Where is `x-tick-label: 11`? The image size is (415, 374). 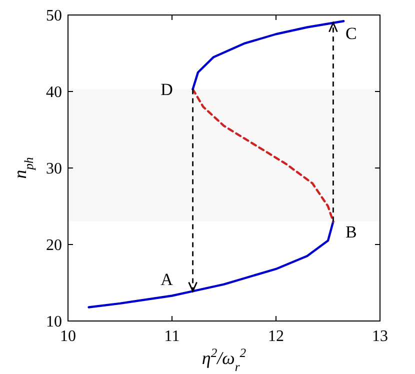 x-tick-label: 11 is located at coordinates (172, 336).